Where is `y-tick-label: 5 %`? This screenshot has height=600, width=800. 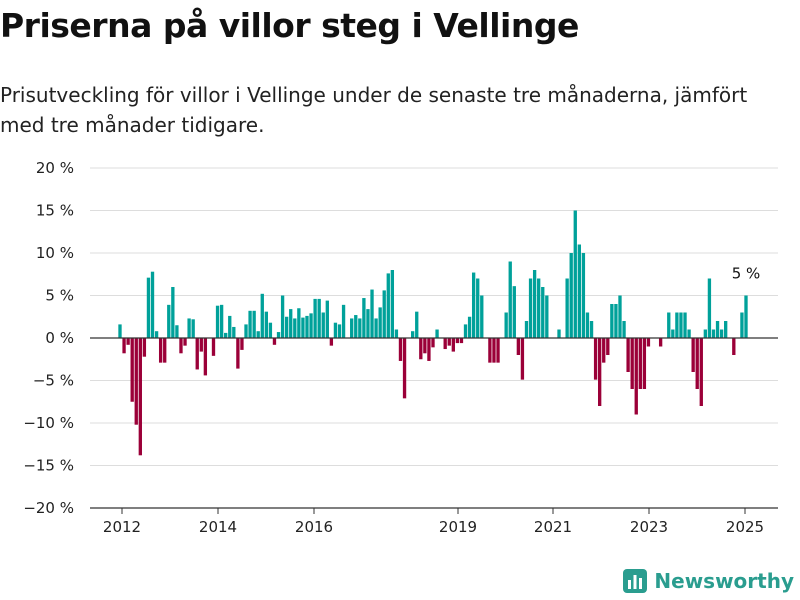 y-tick-label: 5 % is located at coordinates (59, 296).